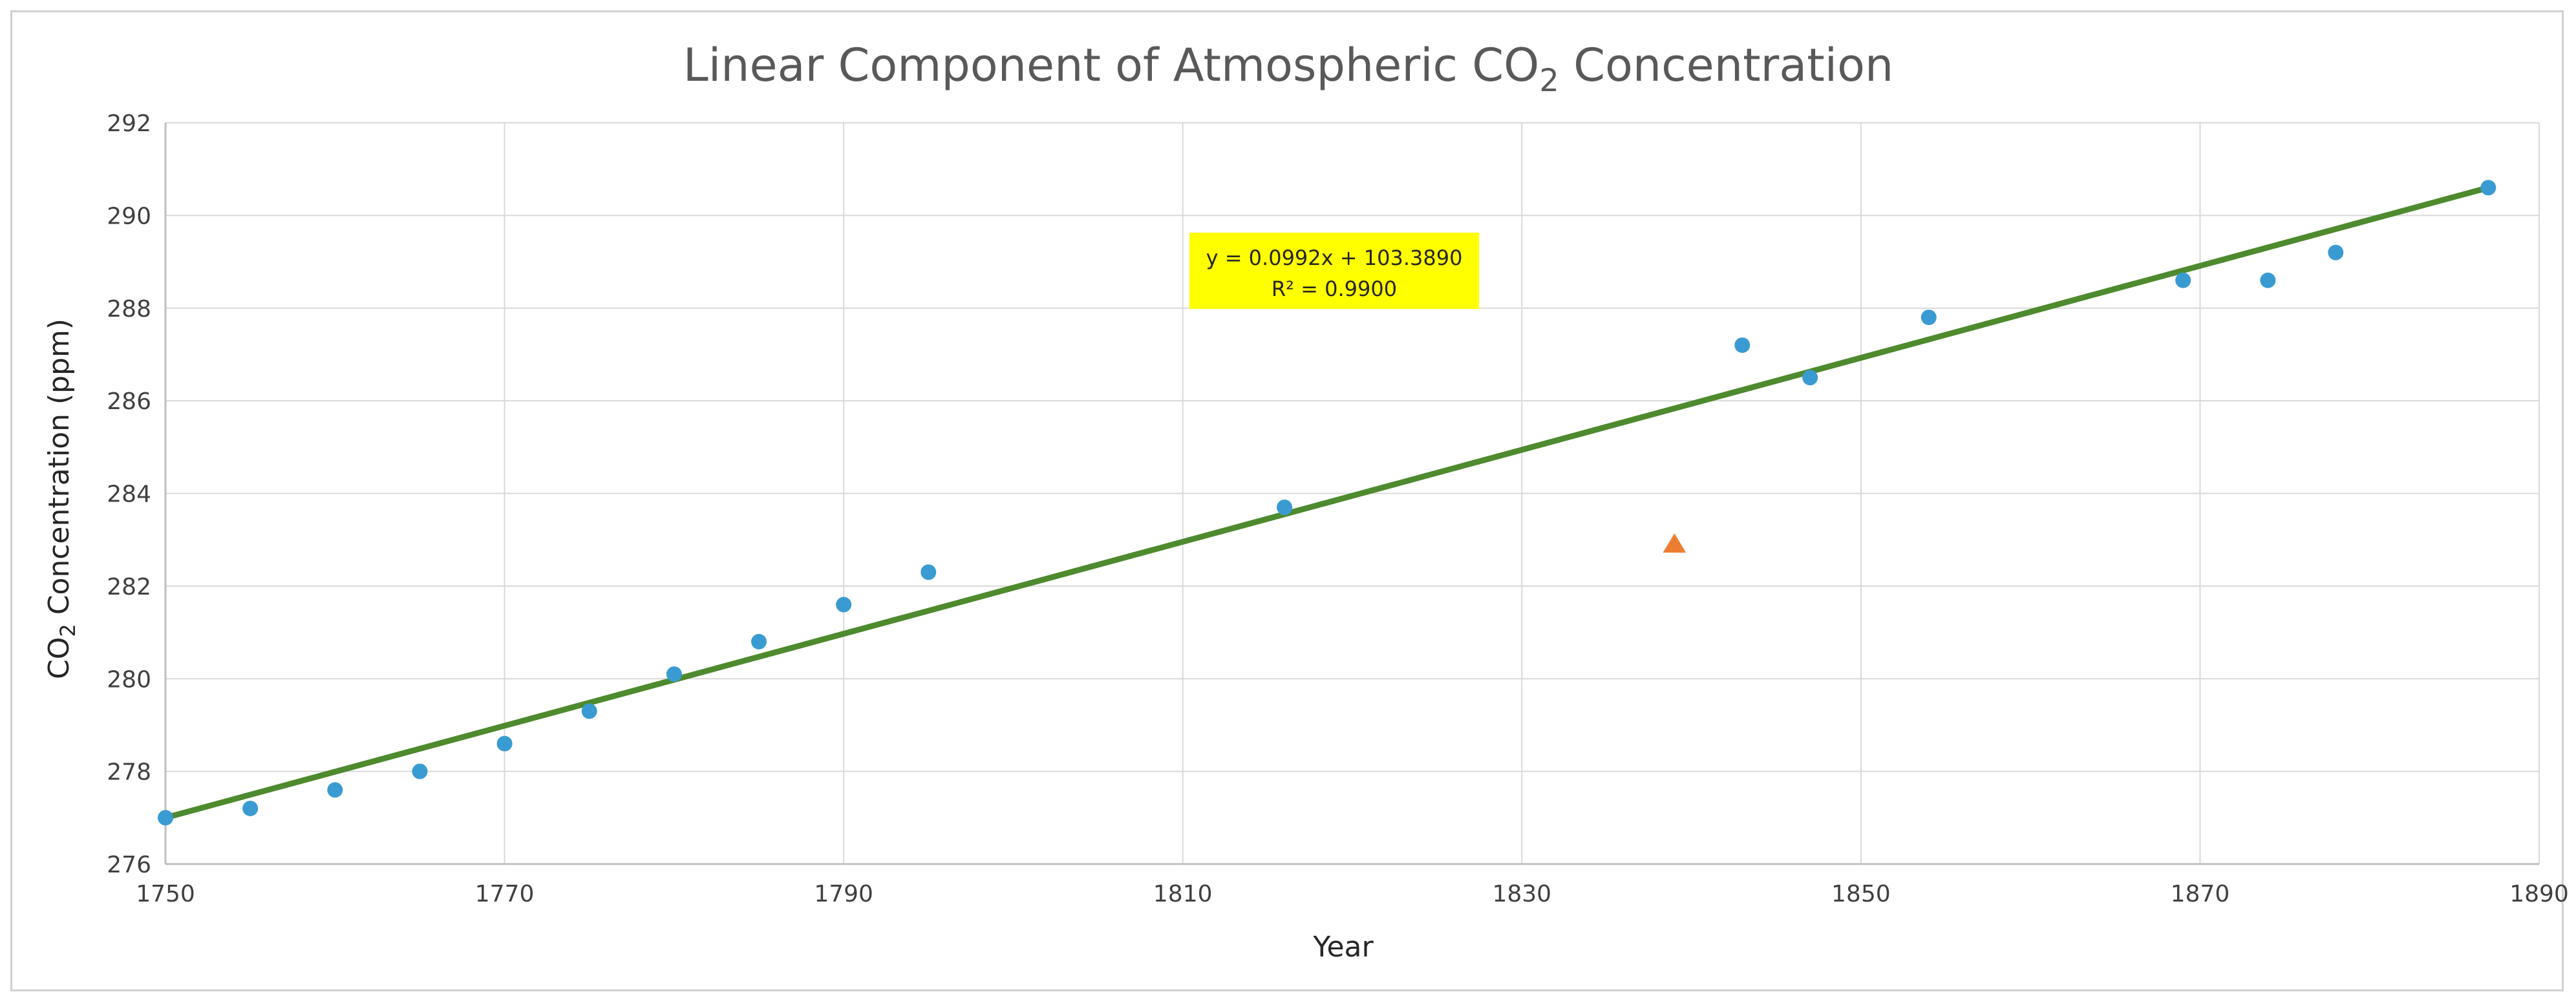 This screenshot has width=2576, height=1003. I want to click on y-tick-label-290: 290, so click(129, 216).